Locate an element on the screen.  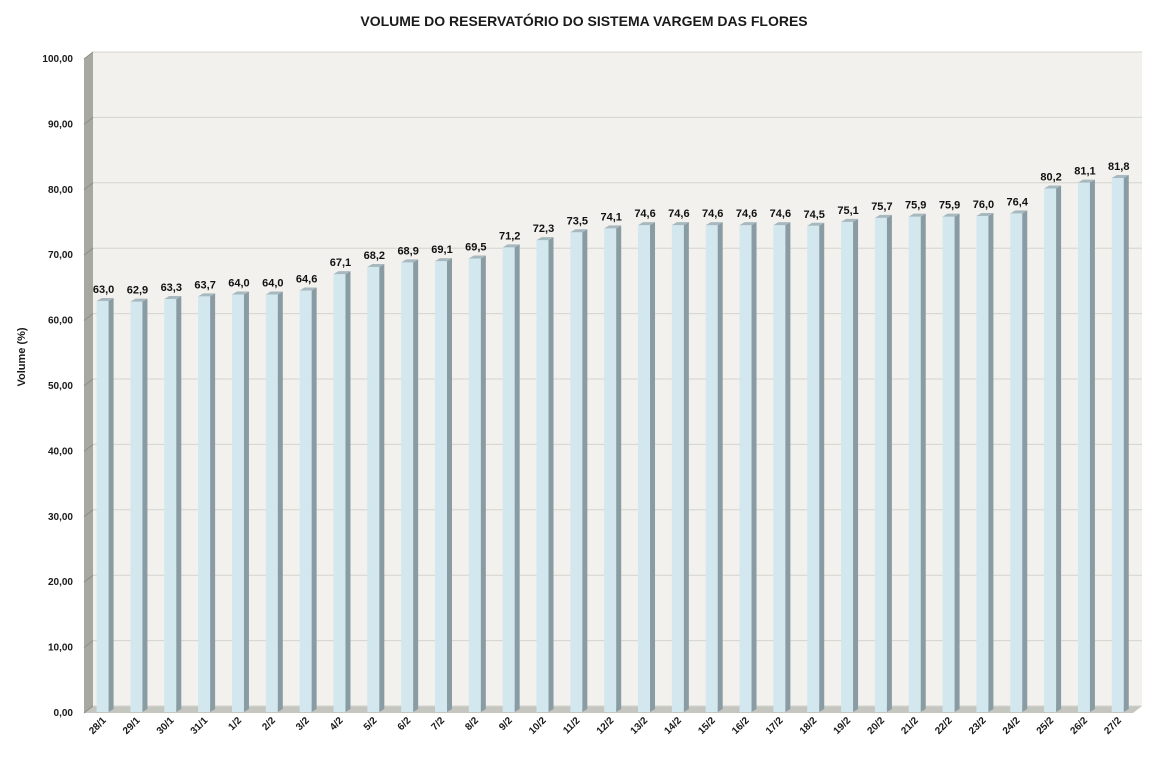
x-tick-label: 1/2 is located at coordinates (235, 724).